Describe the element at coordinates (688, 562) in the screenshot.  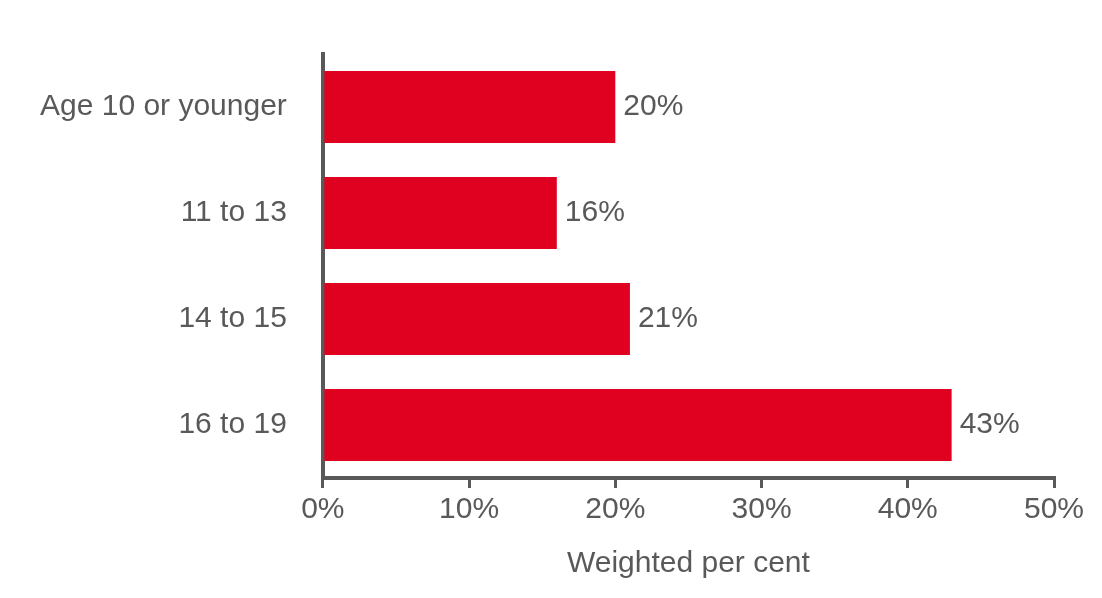
I see `x-axis-title: Weighted per cent` at that location.